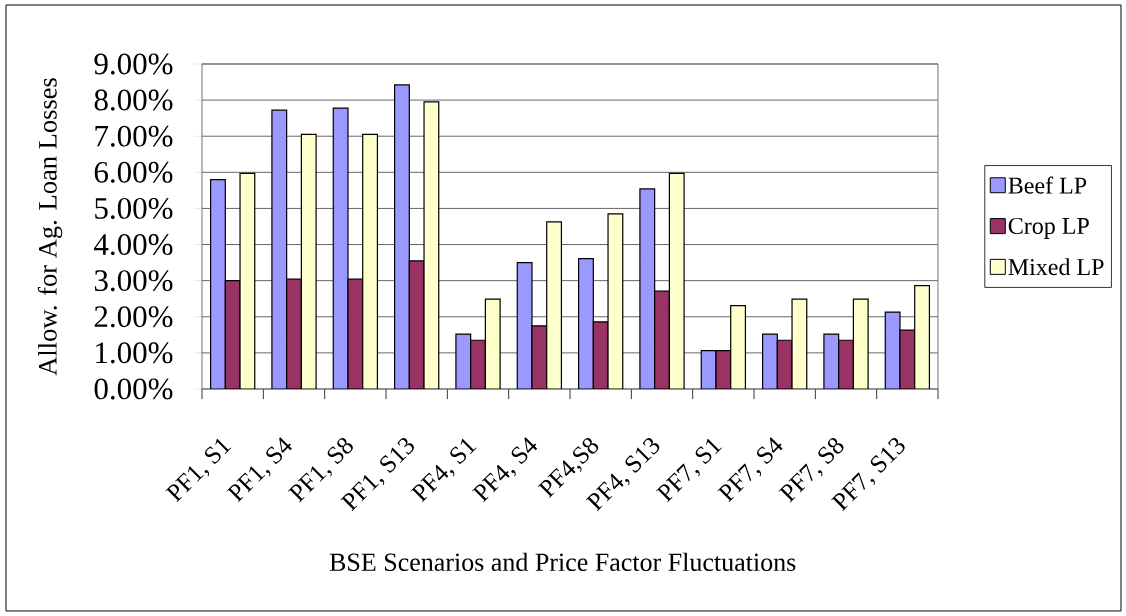 The image size is (1126, 616). What do you see at coordinates (1056, 267) in the screenshot?
I see `legend-label: Mixed LP` at bounding box center [1056, 267].